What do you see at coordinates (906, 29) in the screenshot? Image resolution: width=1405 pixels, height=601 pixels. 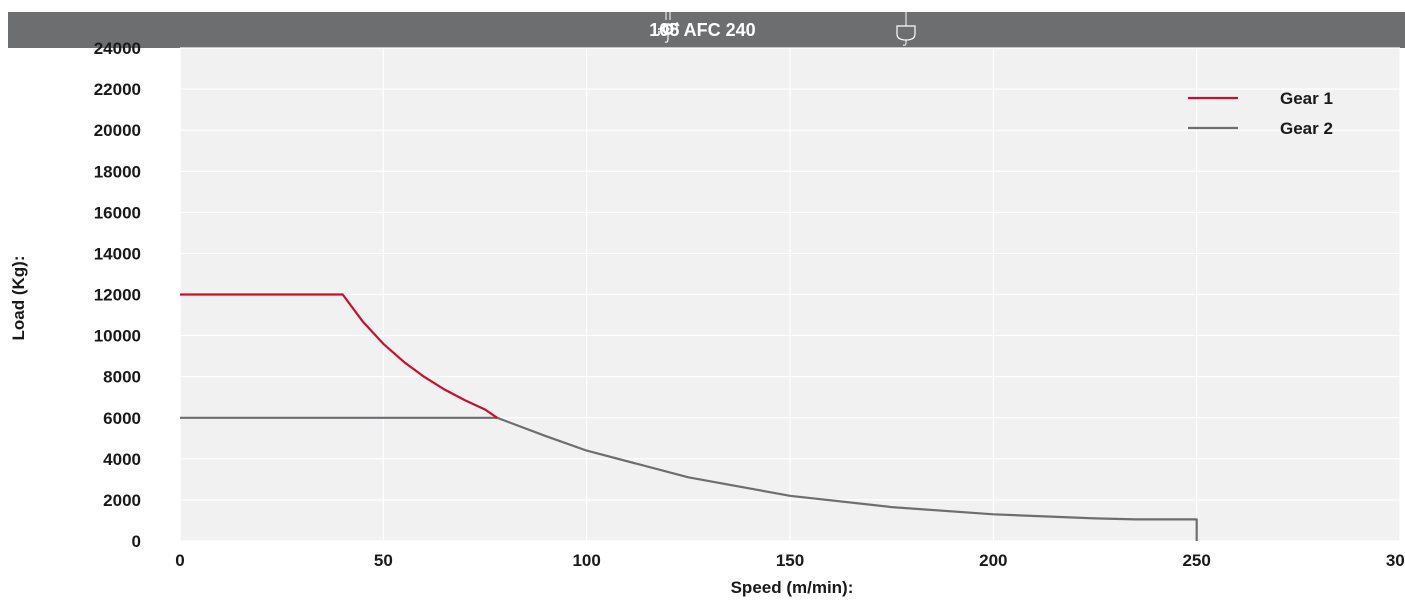 I see `hook-icon` at bounding box center [906, 29].